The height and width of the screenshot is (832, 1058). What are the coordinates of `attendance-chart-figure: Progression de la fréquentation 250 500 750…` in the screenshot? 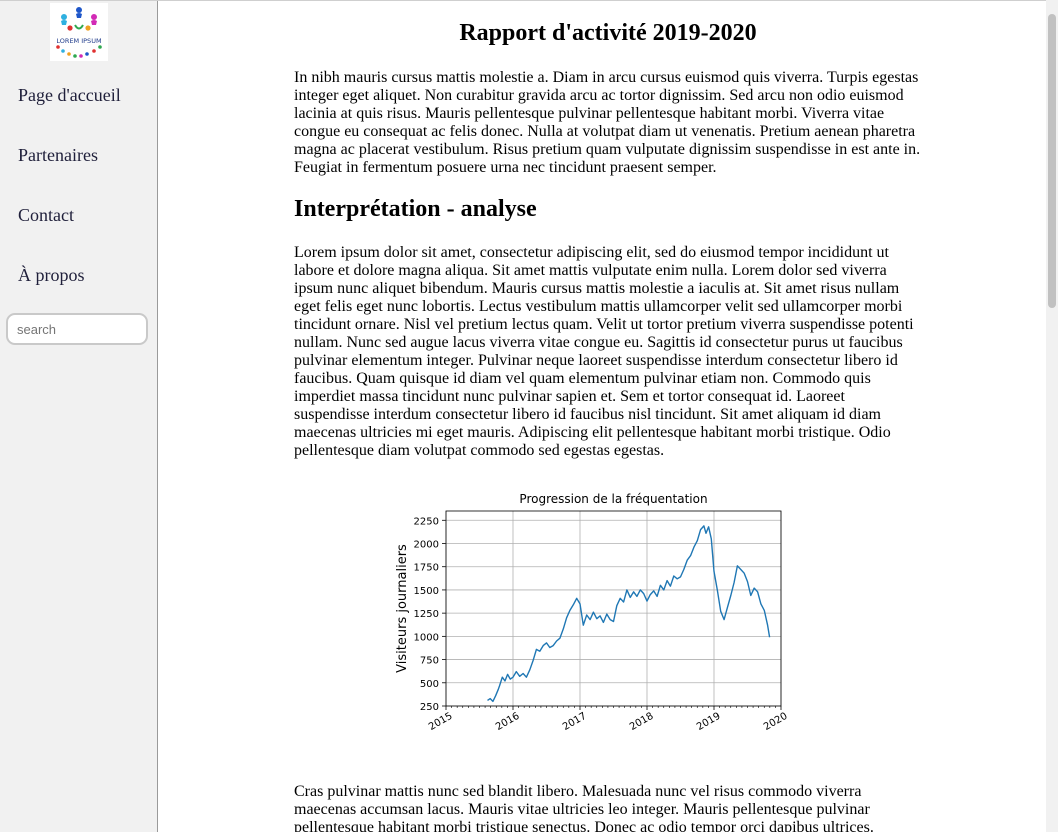 It's located at (608, 619).